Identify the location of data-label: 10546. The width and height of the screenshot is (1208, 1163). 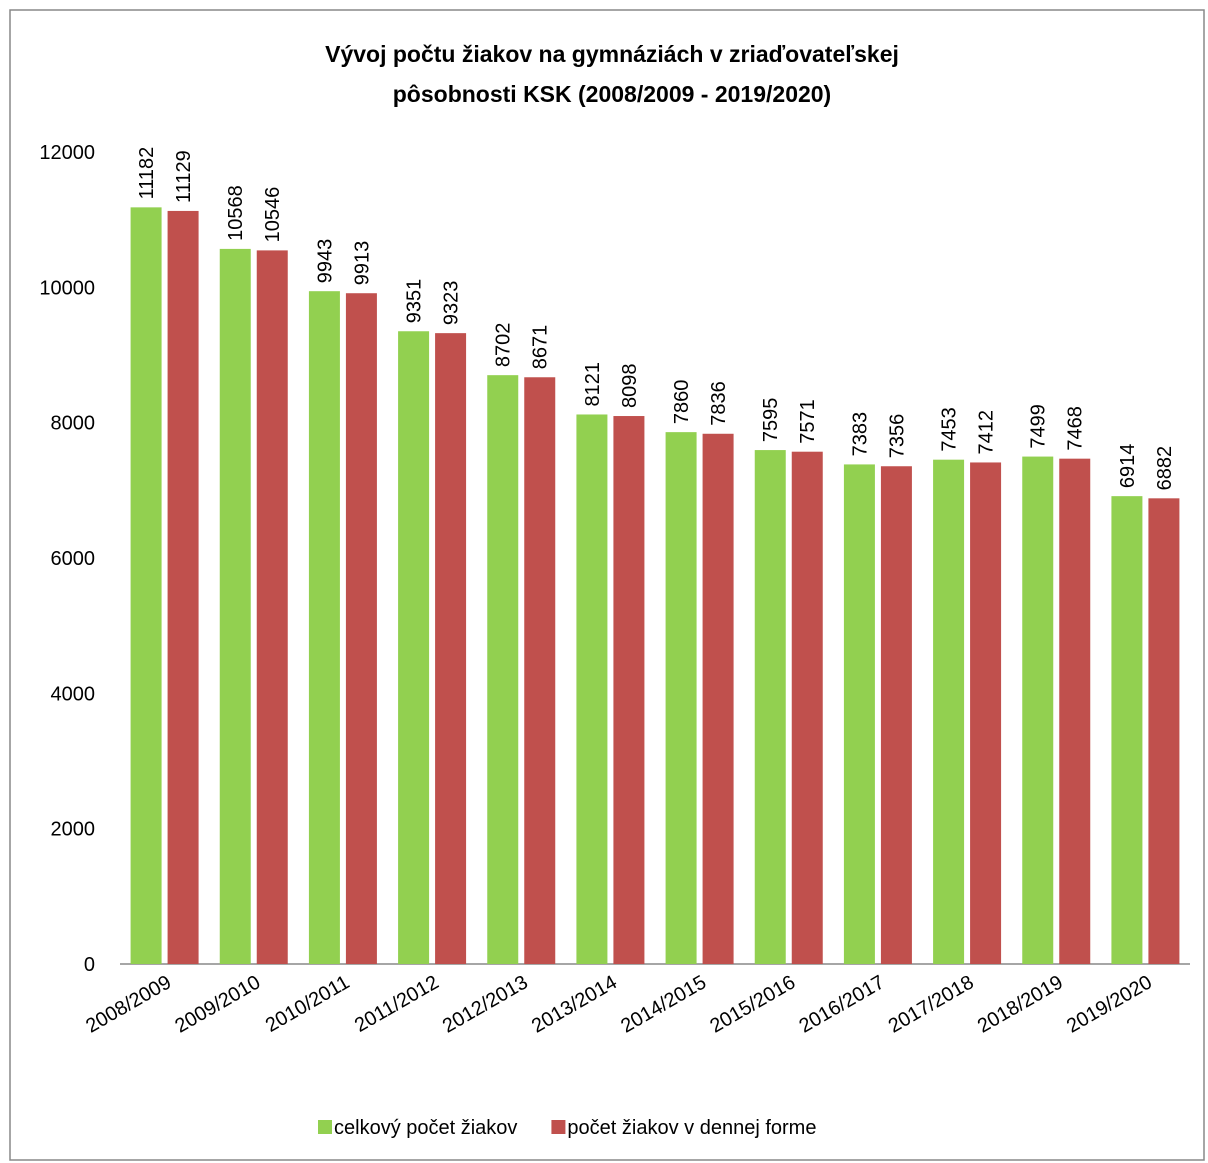
(273, 215).